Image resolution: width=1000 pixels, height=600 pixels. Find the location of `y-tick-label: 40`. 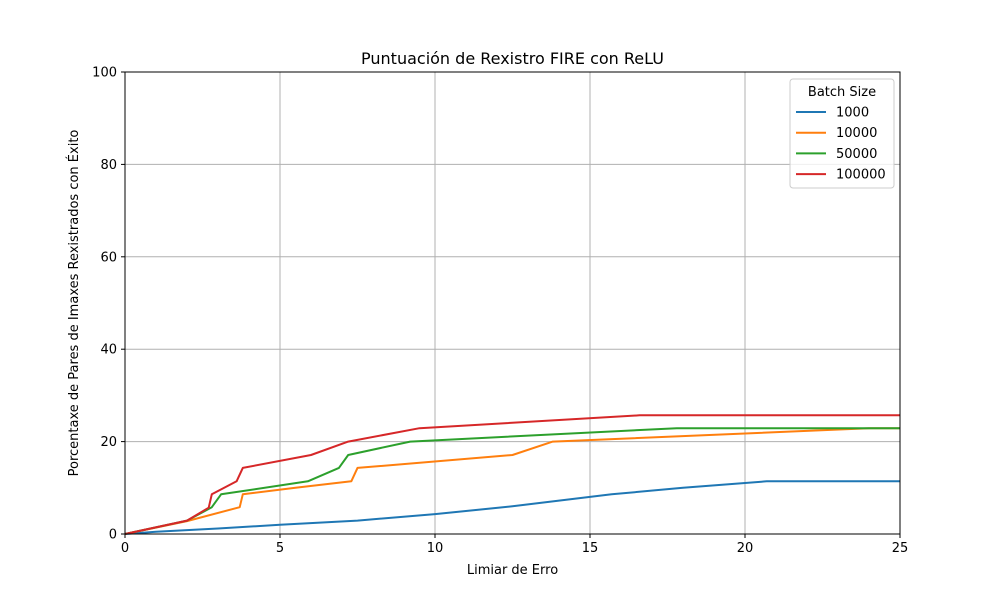

y-tick-label: 40 is located at coordinates (108, 350).